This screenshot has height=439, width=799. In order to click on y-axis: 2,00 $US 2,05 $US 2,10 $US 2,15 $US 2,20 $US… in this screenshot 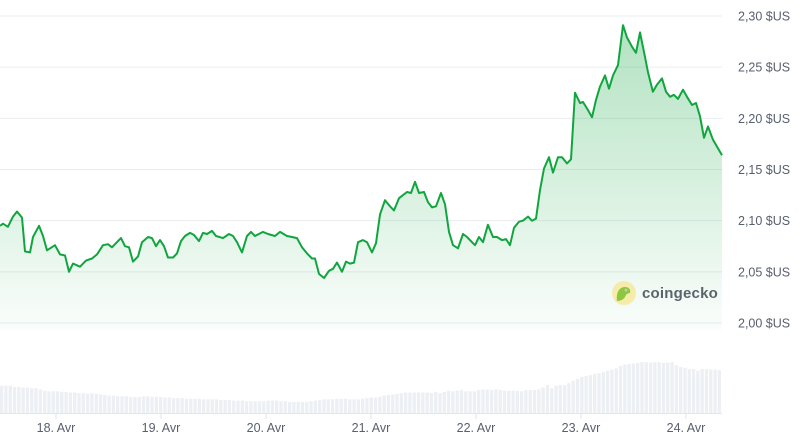, I will do `click(764, 170)`.